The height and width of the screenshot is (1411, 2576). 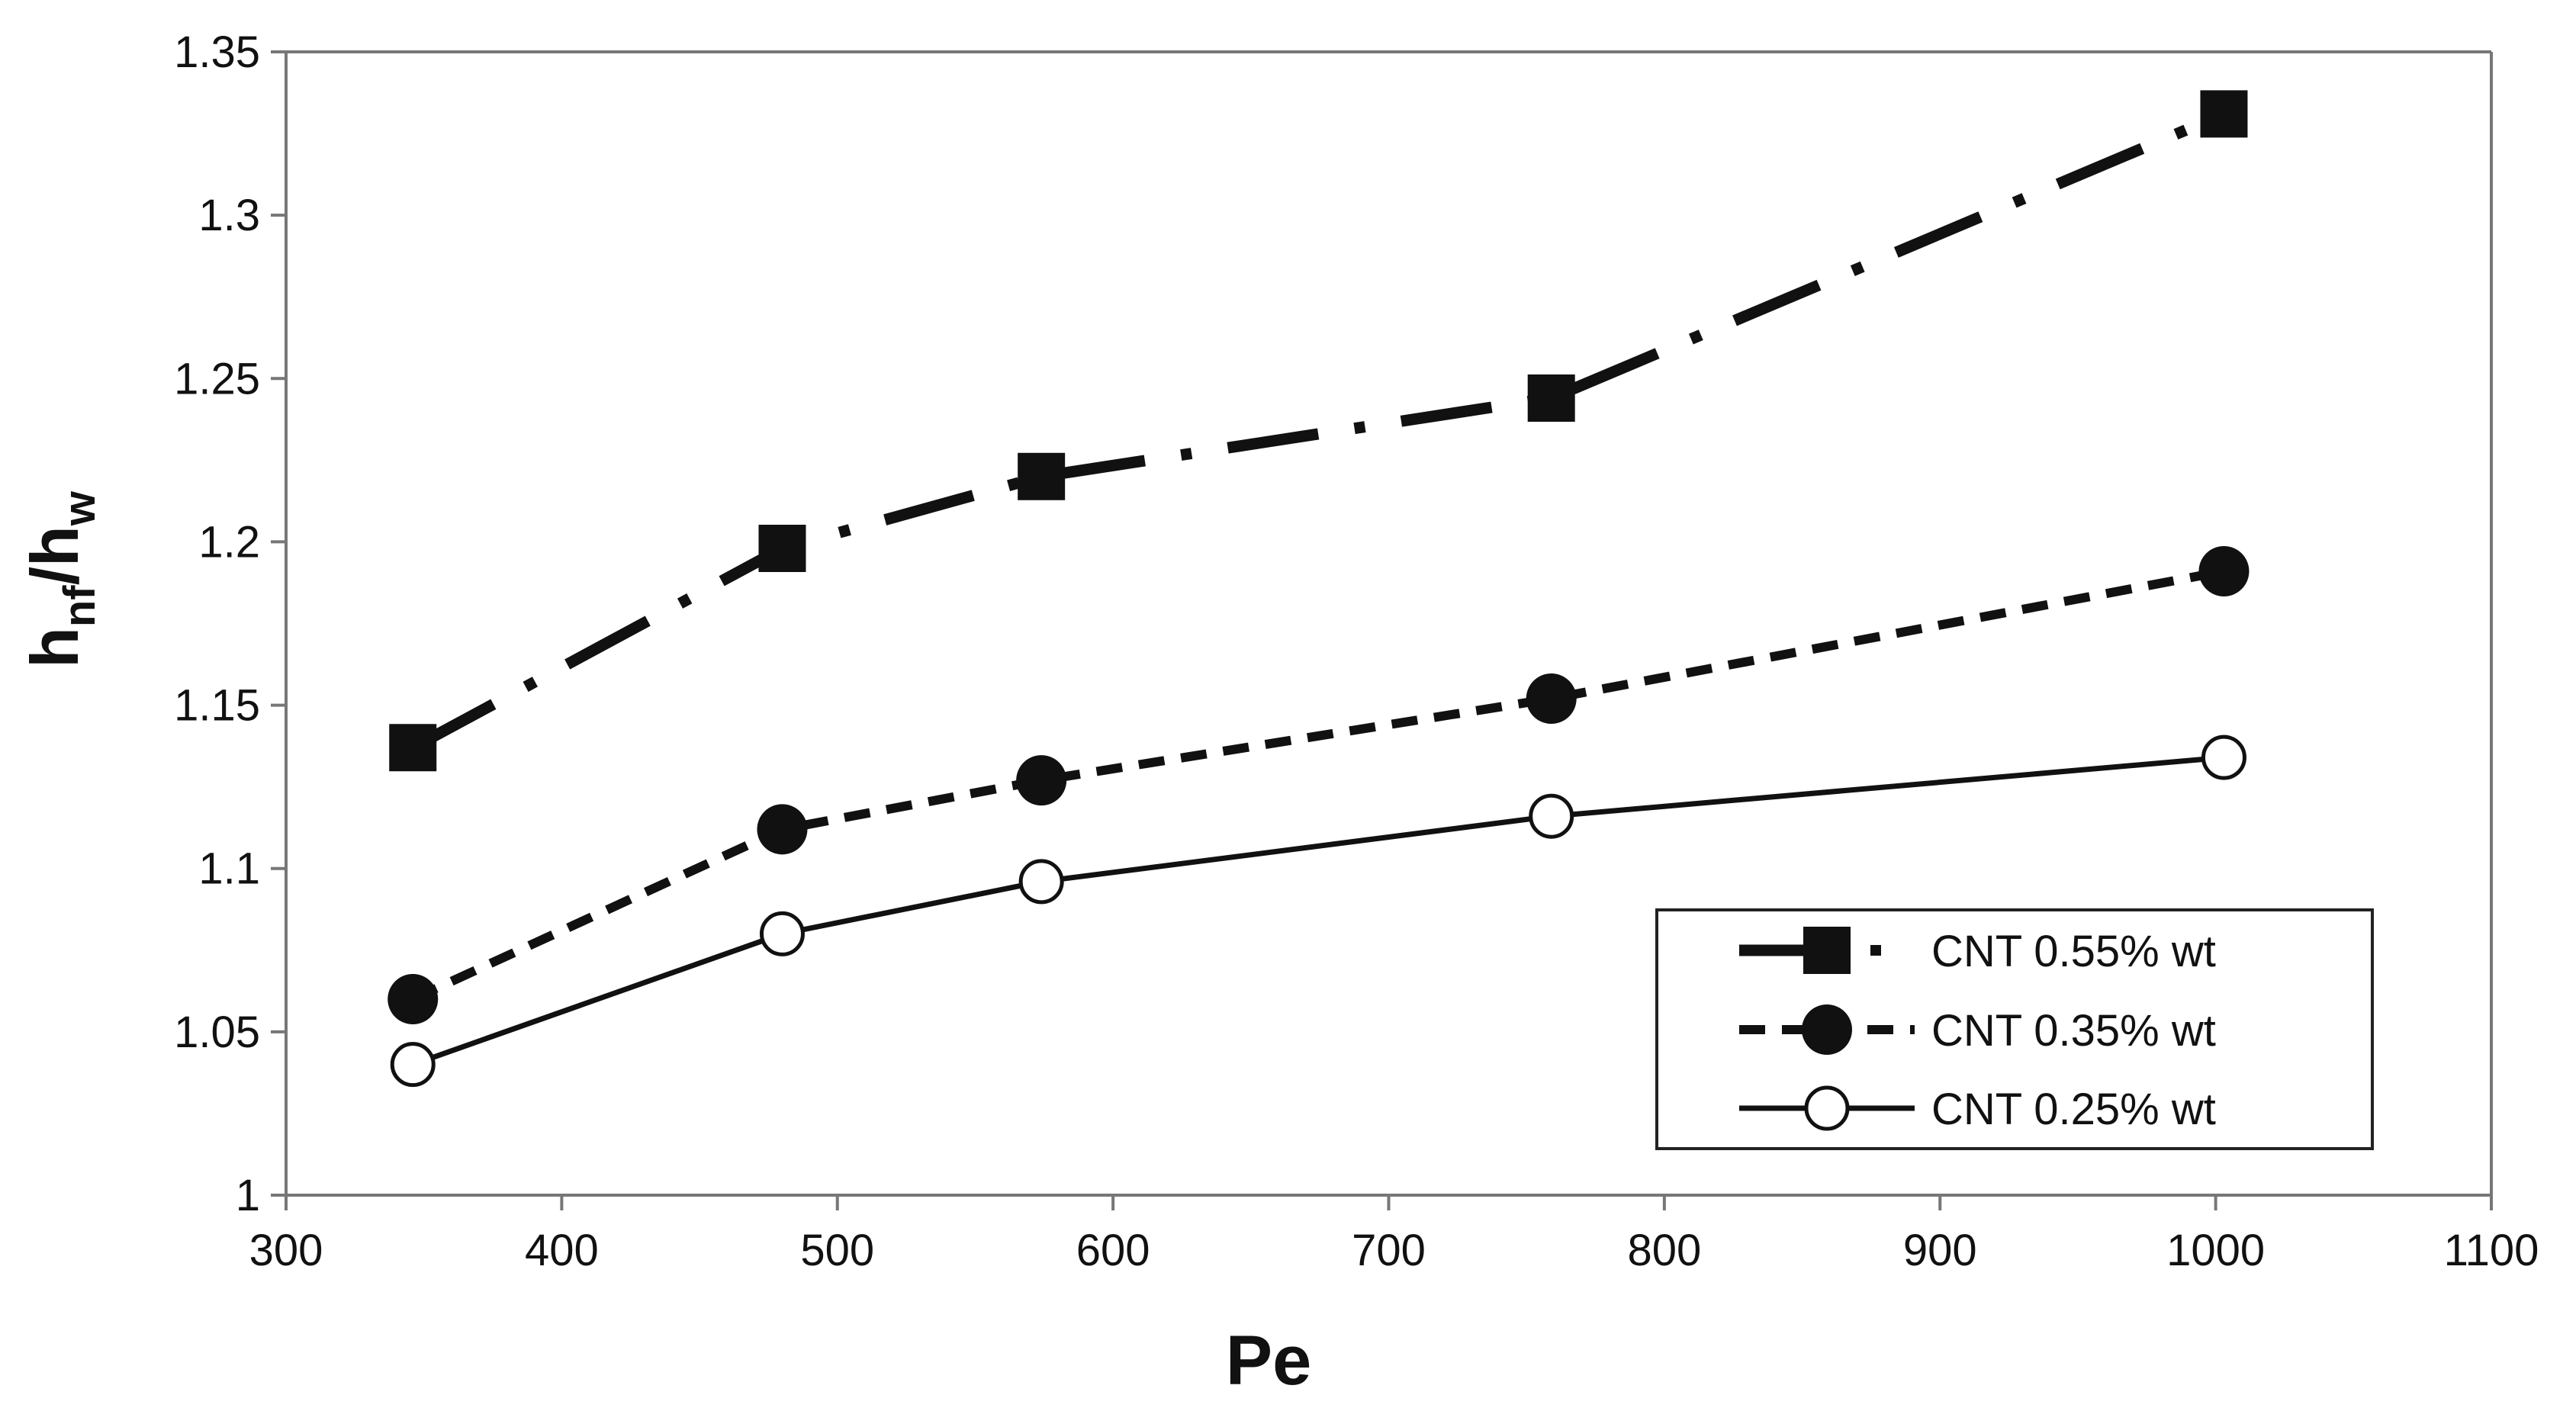 I want to click on x-tick-label: 500, so click(x=837, y=1250).